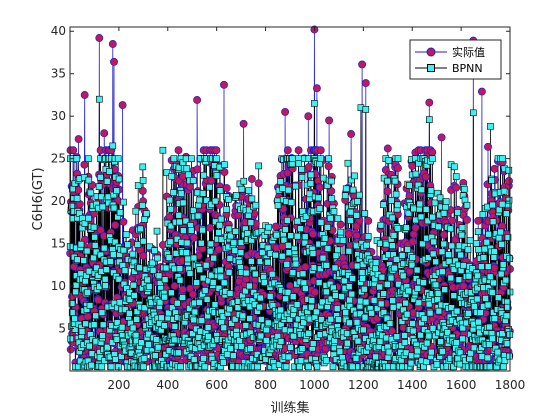 Image resolution: width=560 pixels, height=420 pixels. What do you see at coordinates (265, 385) in the screenshot?
I see `x-tick-label: 800` at bounding box center [265, 385].